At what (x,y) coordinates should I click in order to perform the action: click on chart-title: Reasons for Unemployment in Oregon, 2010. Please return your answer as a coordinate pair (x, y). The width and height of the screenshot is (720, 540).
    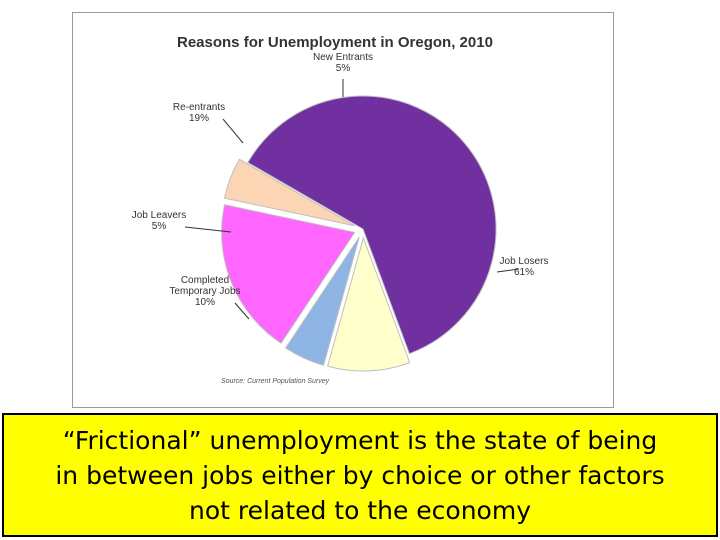
    Looking at the image, I should click on (335, 42).